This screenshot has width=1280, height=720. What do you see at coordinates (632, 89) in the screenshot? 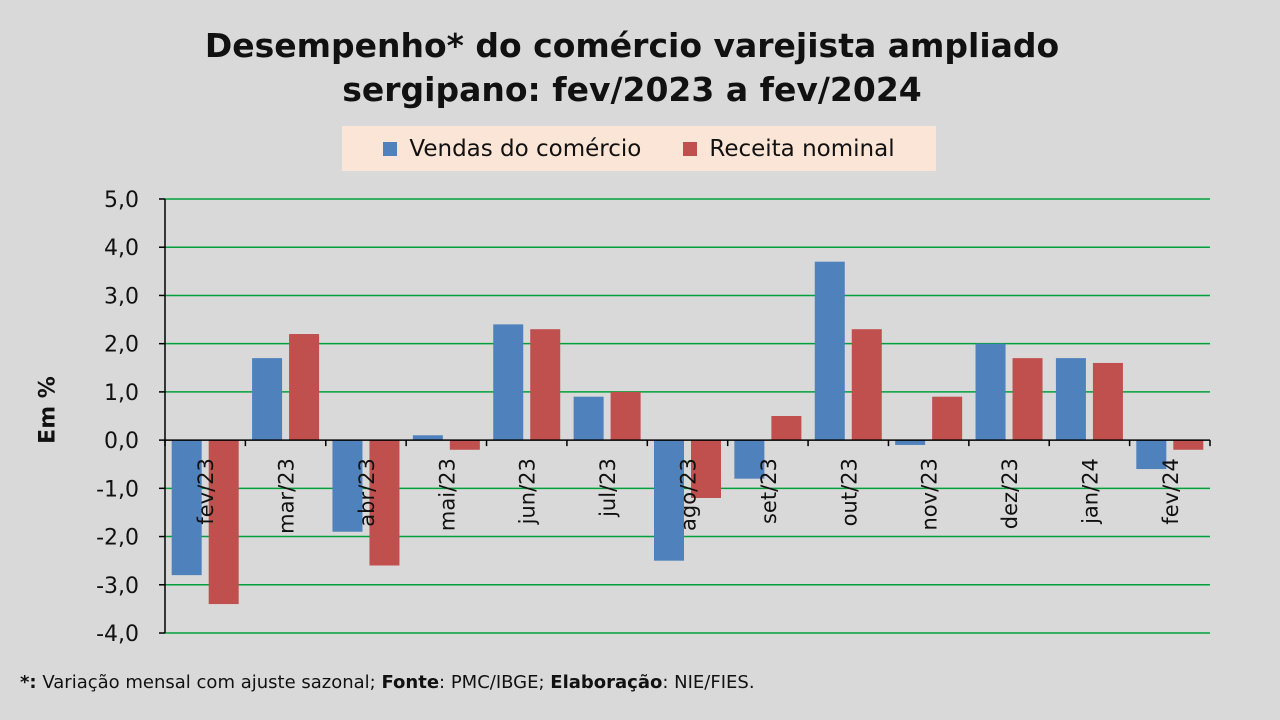
I see `chart-title-line-2: sergipano: fev/2023 a fev/2024` at bounding box center [632, 89].